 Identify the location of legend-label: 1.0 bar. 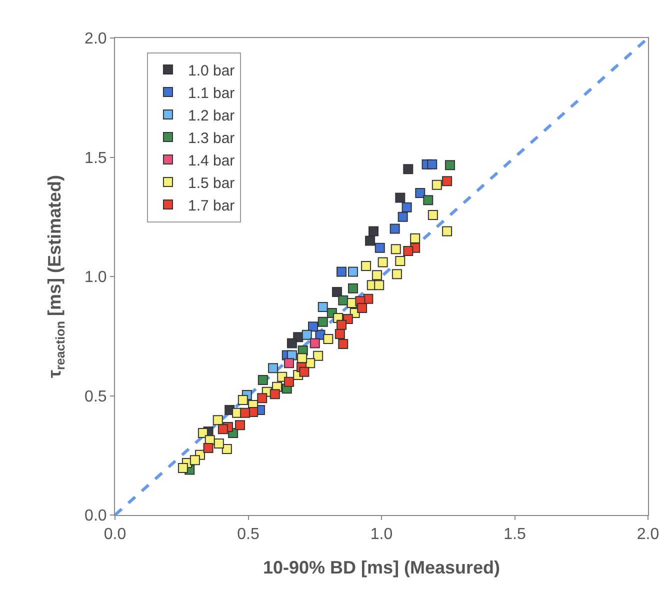
(211, 71).